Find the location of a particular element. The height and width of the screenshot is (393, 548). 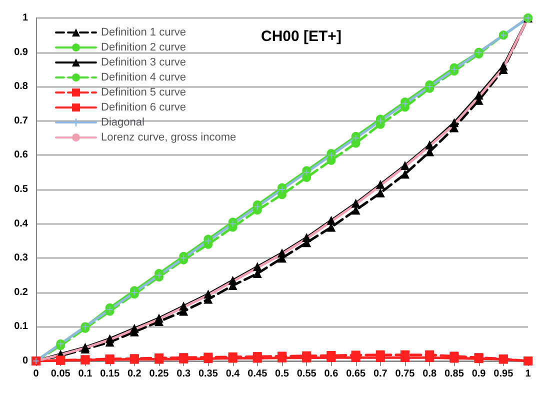

text: CH00 [ET+] is located at coordinates (301, 36).